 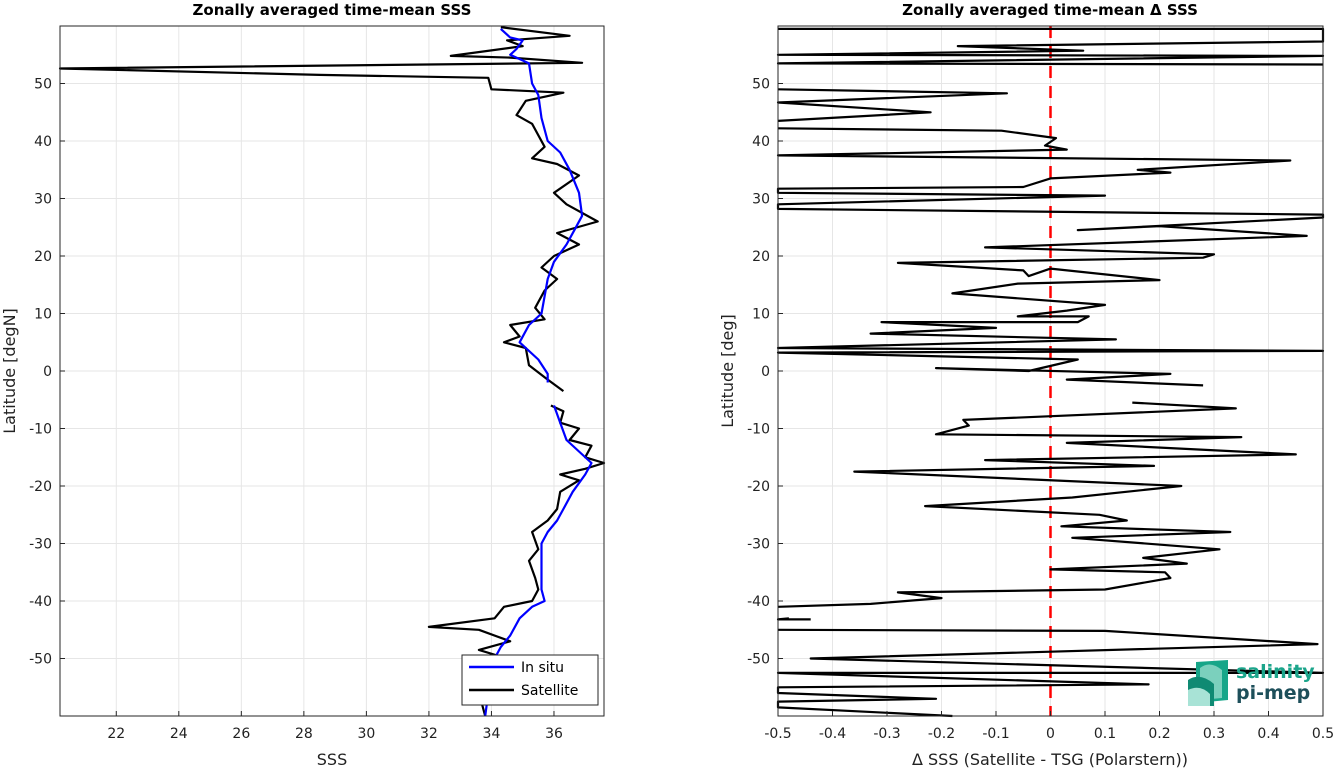 I want to click on sss-y-tick-label: -10, so click(x=40, y=430).